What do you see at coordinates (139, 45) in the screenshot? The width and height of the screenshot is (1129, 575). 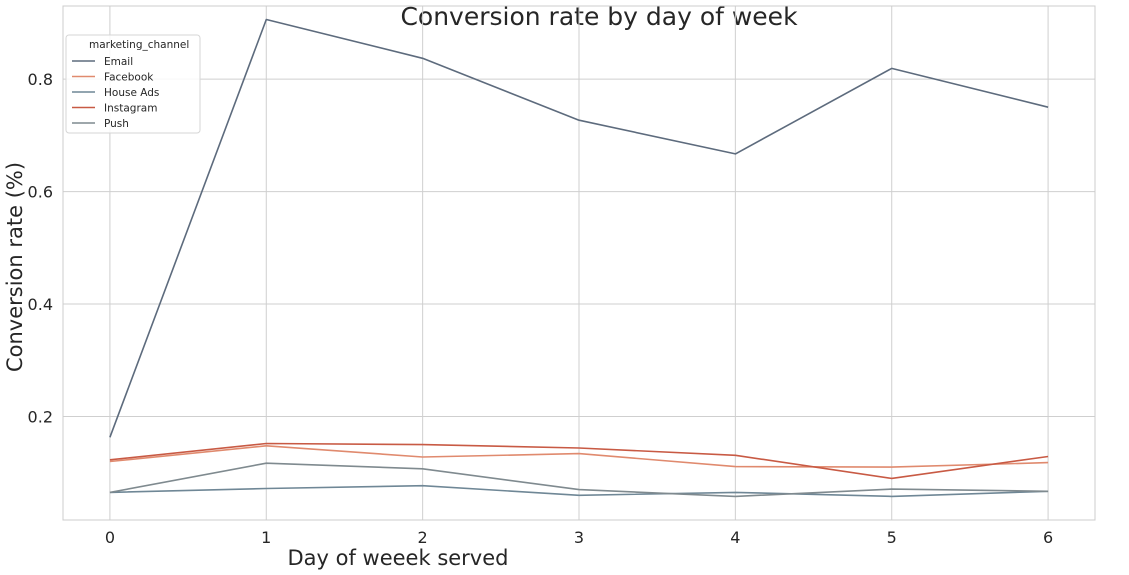 I see `legend-title: marketing_channel` at bounding box center [139, 45].